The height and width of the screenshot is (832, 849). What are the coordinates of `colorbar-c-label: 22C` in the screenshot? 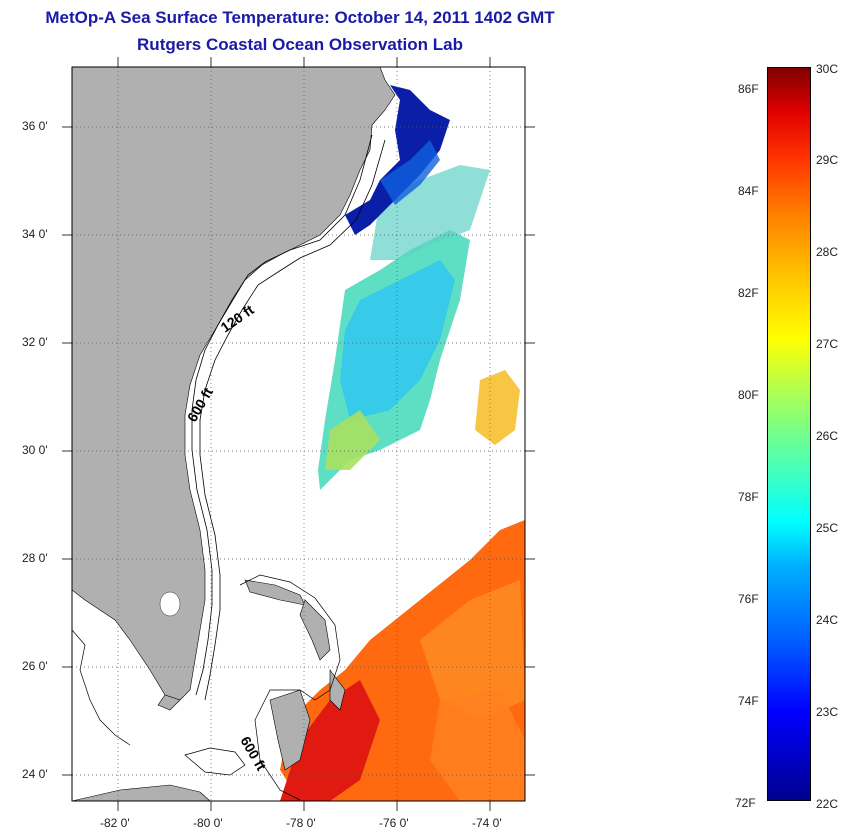 It's located at (827, 804).